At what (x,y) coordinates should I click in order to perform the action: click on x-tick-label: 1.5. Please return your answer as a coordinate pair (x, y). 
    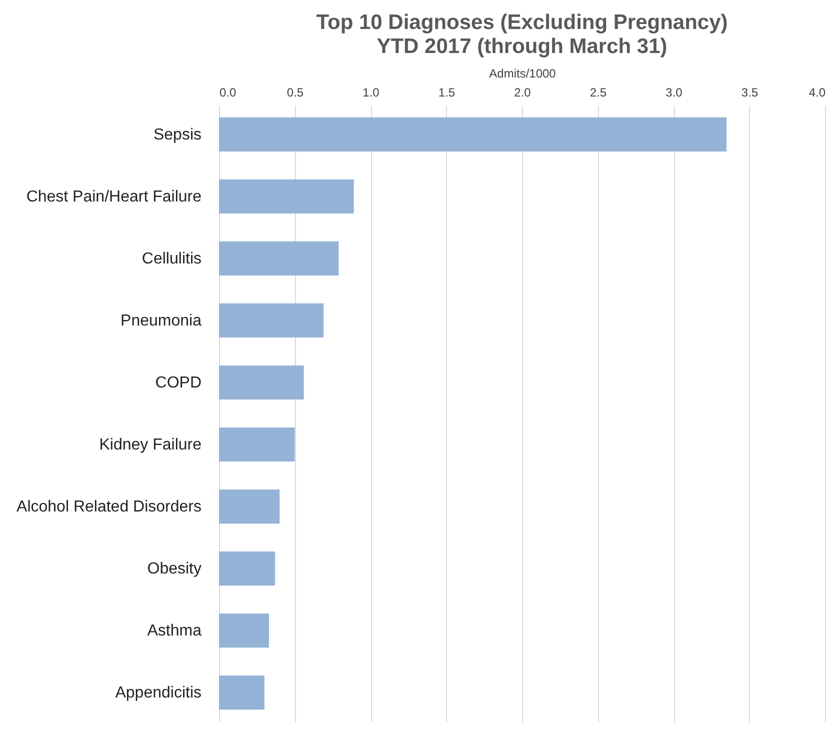
    Looking at the image, I should click on (447, 93).